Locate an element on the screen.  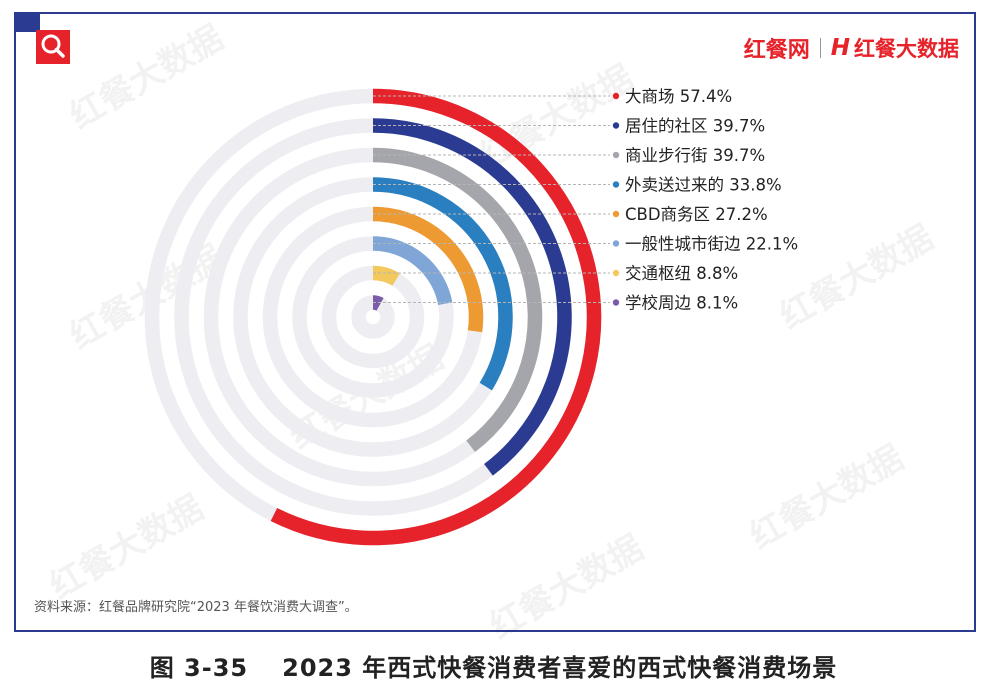
brand-divider is located at coordinates (820, 48).